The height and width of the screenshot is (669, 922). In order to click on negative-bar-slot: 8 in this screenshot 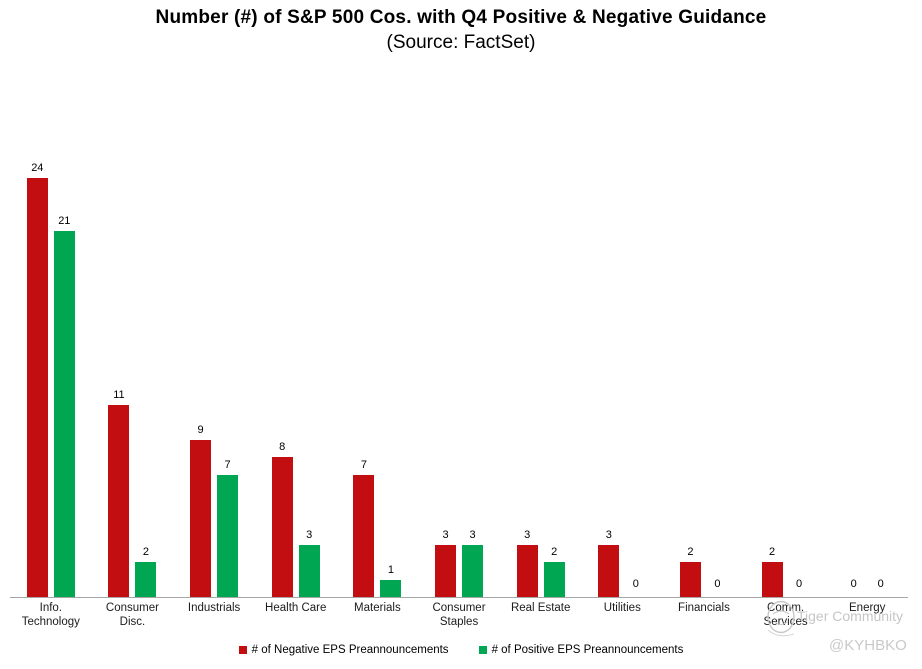, I will do `click(282, 368)`.